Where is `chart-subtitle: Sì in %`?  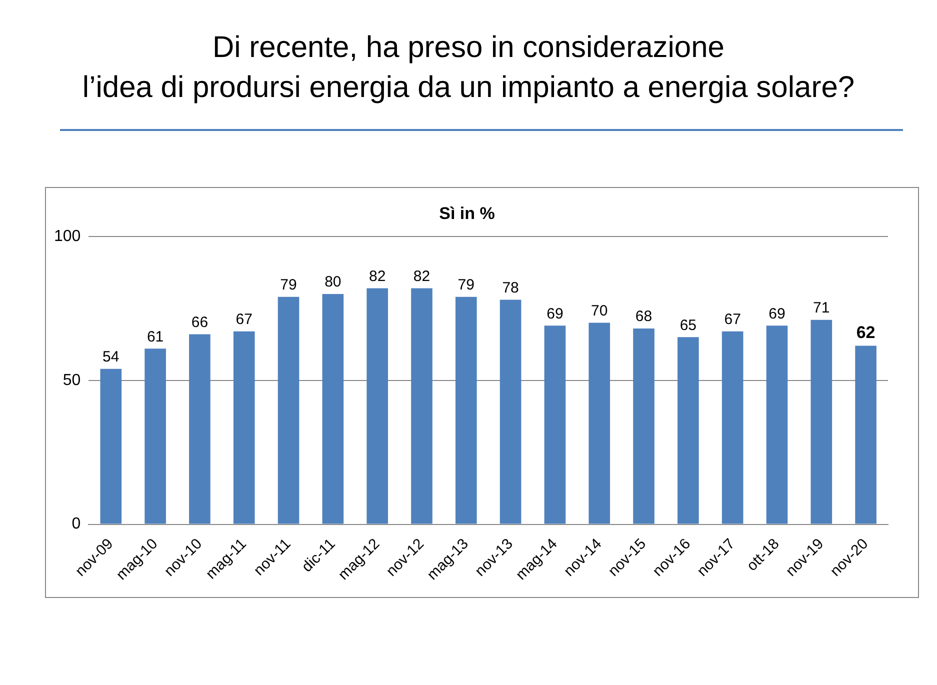 chart-subtitle: Sì in % is located at coordinates (467, 213).